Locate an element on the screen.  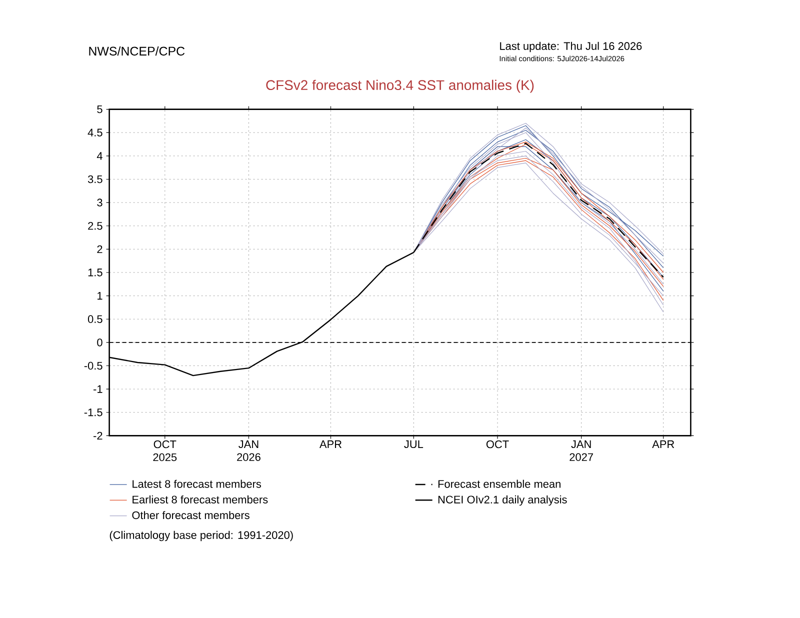
y-tick-label: -1 is located at coordinates (98, 389).